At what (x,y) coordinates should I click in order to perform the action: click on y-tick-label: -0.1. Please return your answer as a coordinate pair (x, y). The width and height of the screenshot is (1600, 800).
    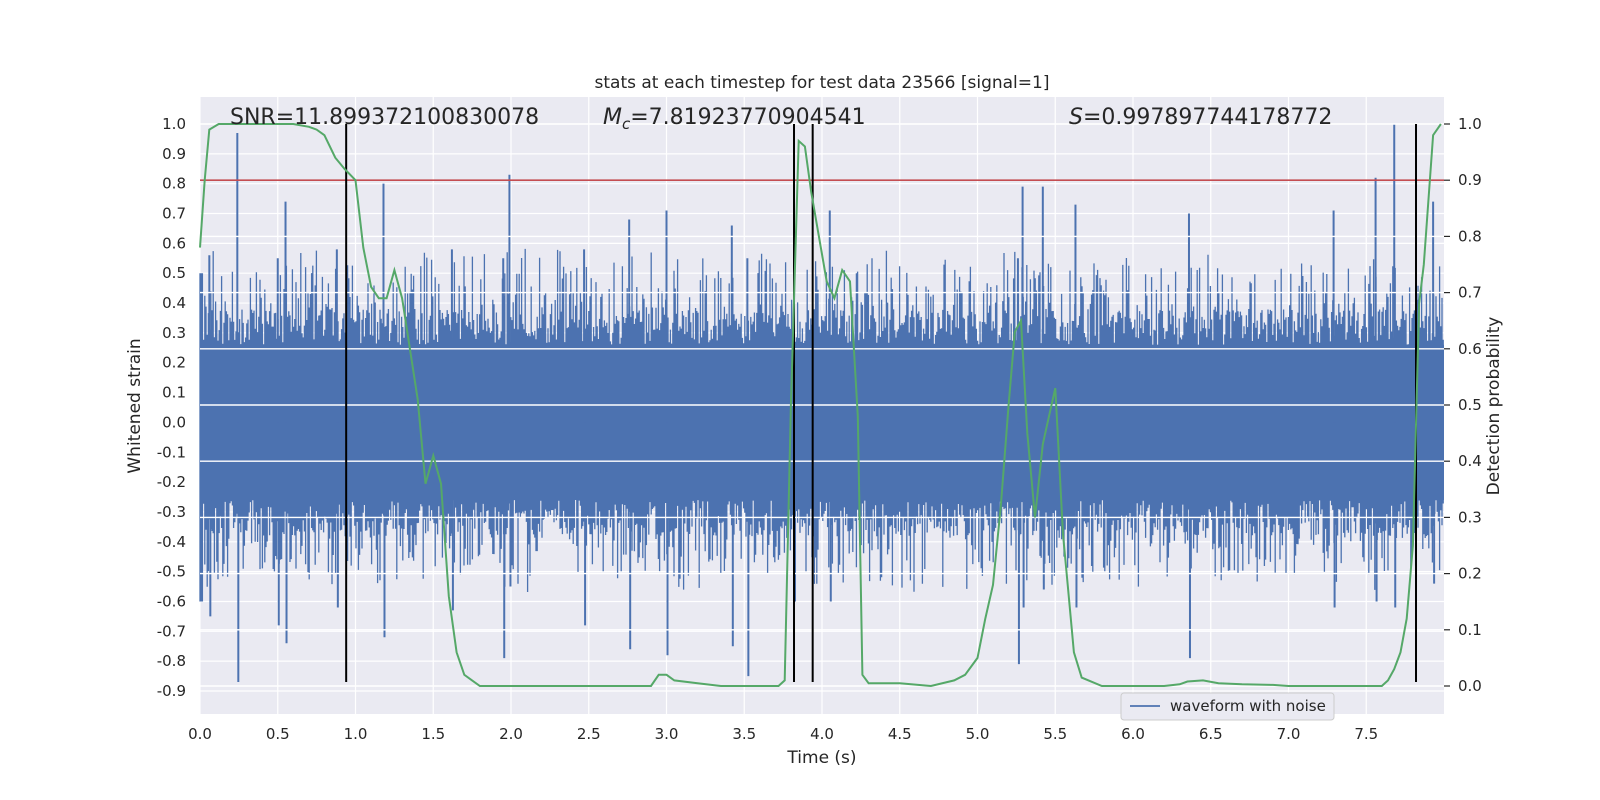
    Looking at the image, I should click on (171, 452).